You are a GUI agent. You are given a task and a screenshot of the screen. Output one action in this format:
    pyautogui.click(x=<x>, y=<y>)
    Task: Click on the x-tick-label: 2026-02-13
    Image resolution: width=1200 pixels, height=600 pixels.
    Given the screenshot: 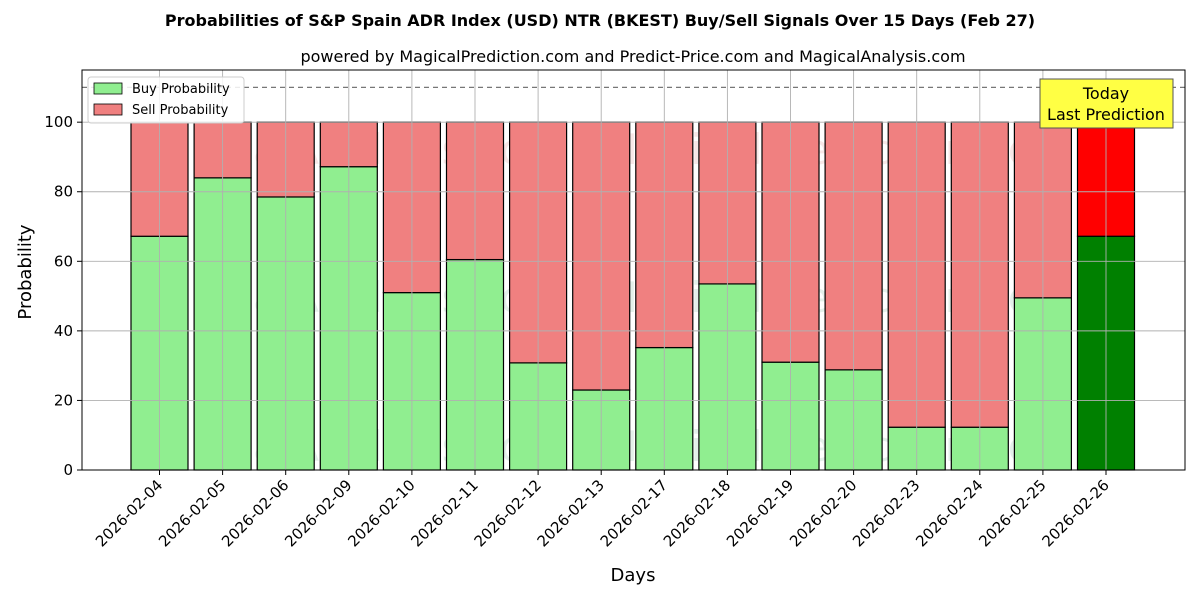 What is the action you would take?
    pyautogui.click(x=571, y=513)
    